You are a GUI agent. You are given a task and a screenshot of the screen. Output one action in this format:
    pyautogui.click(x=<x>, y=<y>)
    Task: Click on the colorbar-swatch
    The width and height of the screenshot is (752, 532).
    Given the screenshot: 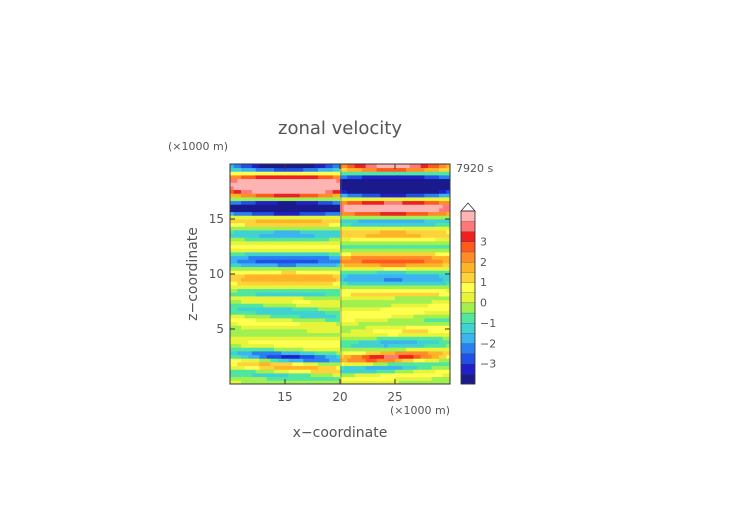 What is the action you would take?
    pyautogui.click(x=468, y=216)
    